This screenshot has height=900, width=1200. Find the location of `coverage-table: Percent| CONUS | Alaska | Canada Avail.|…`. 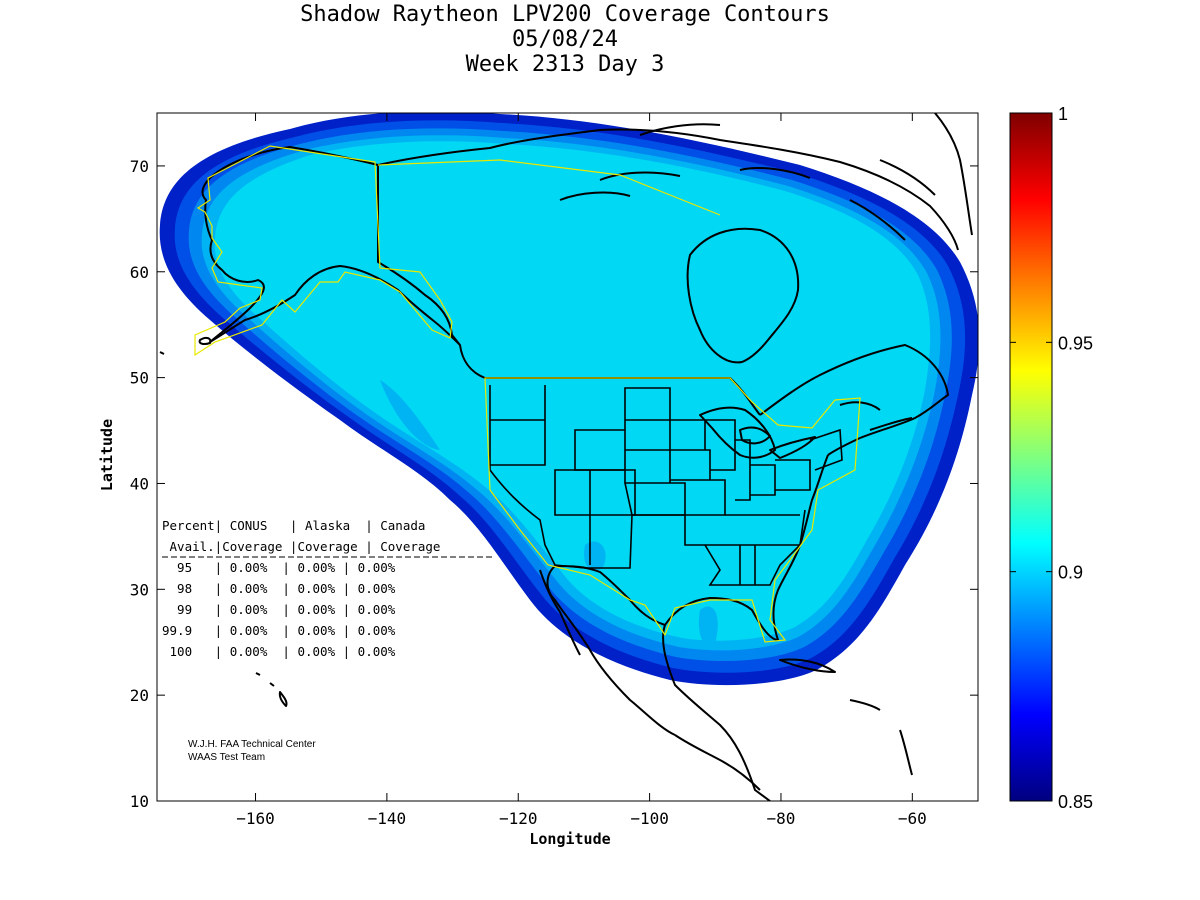

coverage-table: Percent| CONUS | Alaska | Canada Avail.|… is located at coordinates (327, 588).